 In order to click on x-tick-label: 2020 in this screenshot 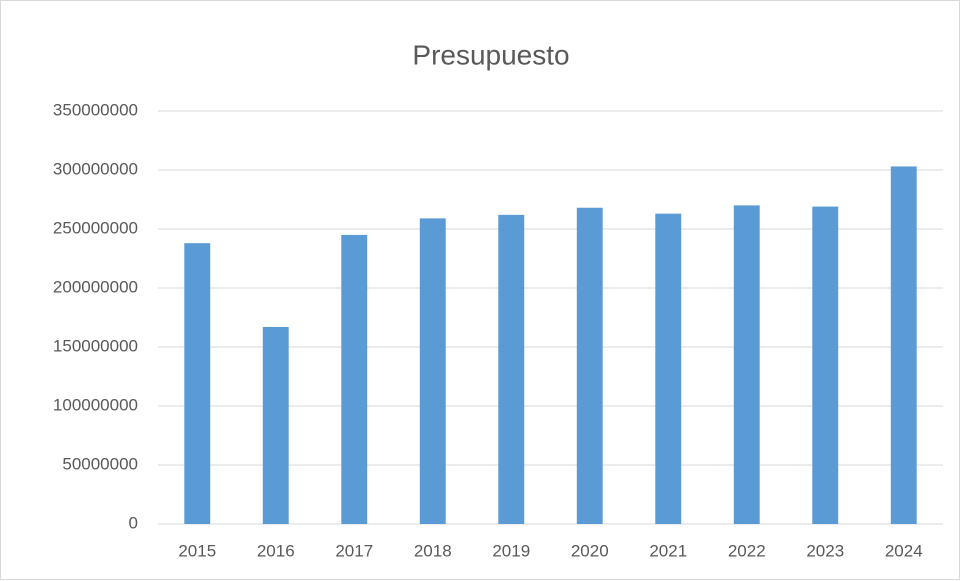, I will do `click(590, 550)`.